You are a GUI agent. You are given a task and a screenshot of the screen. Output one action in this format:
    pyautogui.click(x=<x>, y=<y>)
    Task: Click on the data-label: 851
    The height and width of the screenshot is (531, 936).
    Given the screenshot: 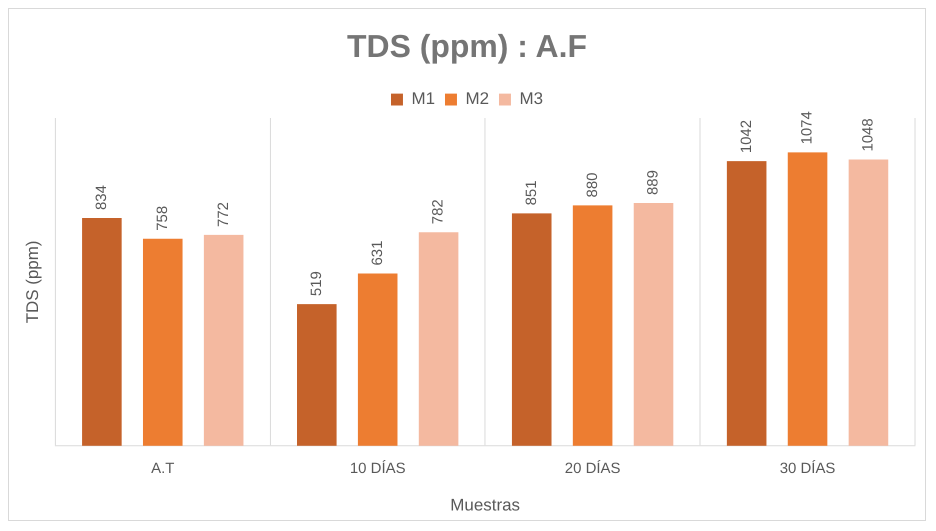 What is the action you would take?
    pyautogui.click(x=531, y=193)
    